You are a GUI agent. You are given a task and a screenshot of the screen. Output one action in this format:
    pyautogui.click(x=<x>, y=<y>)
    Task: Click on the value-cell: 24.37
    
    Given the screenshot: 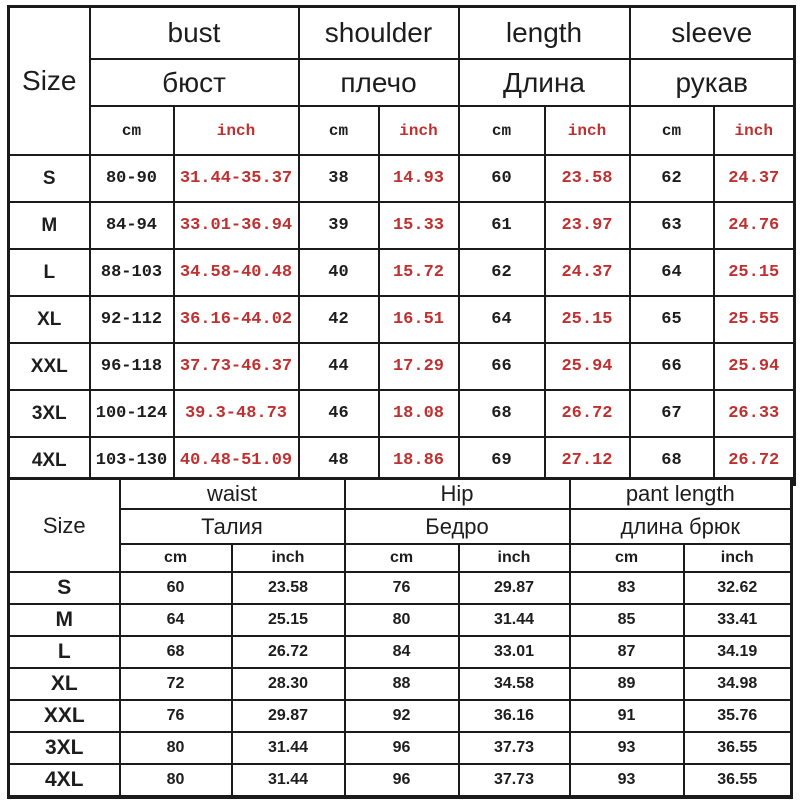 What is the action you would take?
    pyautogui.click(x=587, y=272)
    